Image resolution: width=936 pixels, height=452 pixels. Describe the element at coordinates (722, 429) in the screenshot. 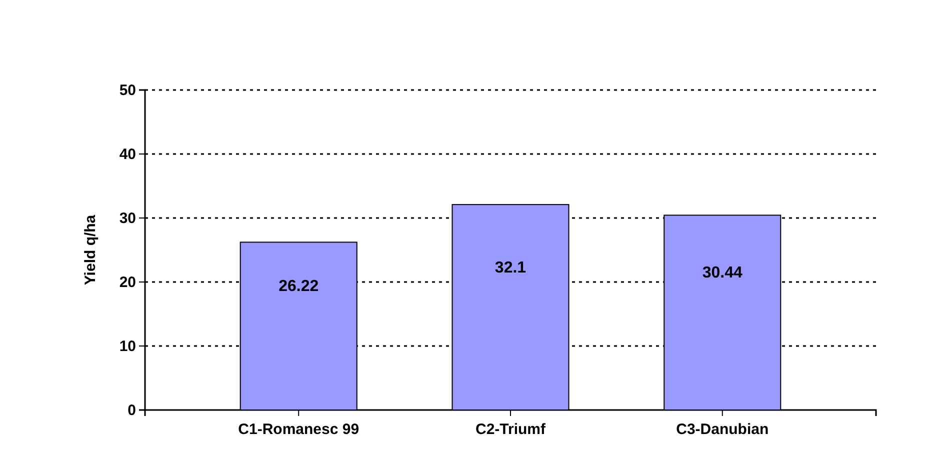

I see `x-tick-label: C3-Danubian` at that location.